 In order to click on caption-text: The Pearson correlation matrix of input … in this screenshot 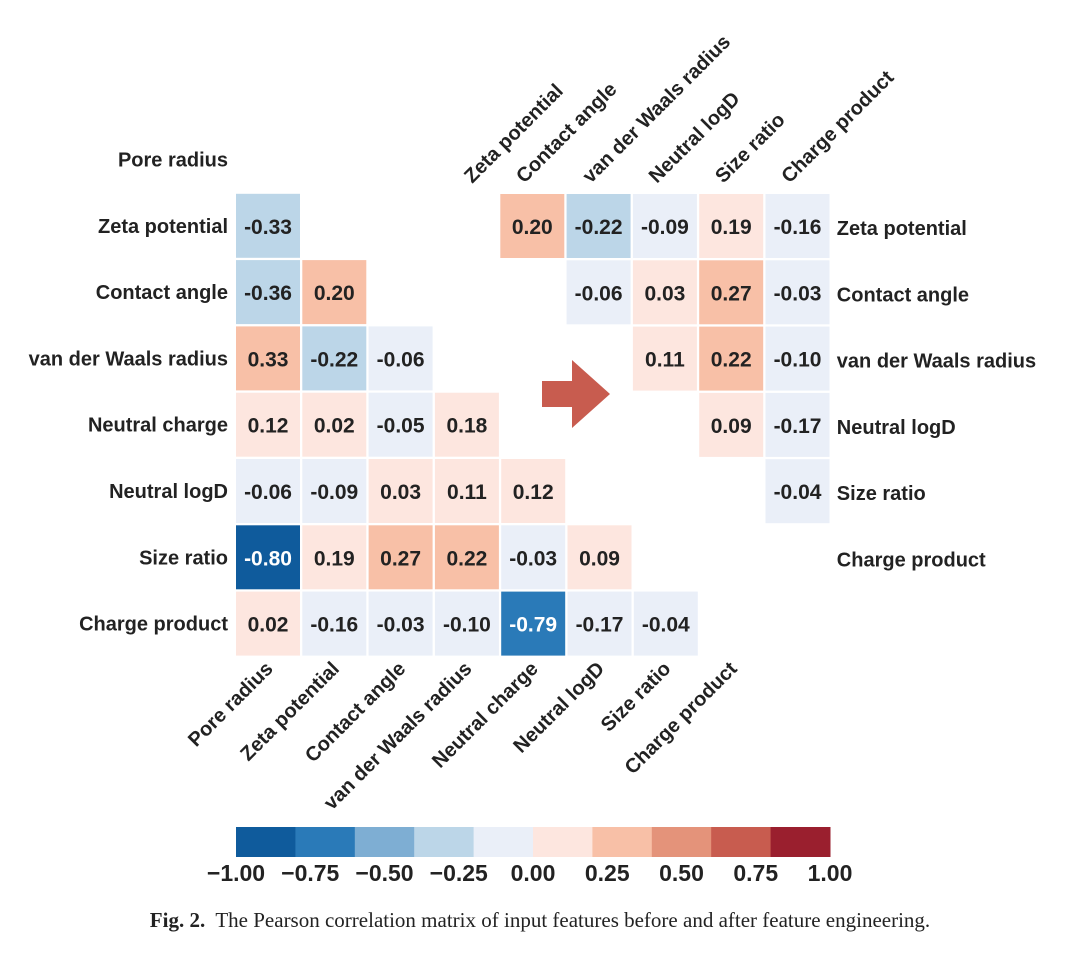, I will do `click(573, 920)`.